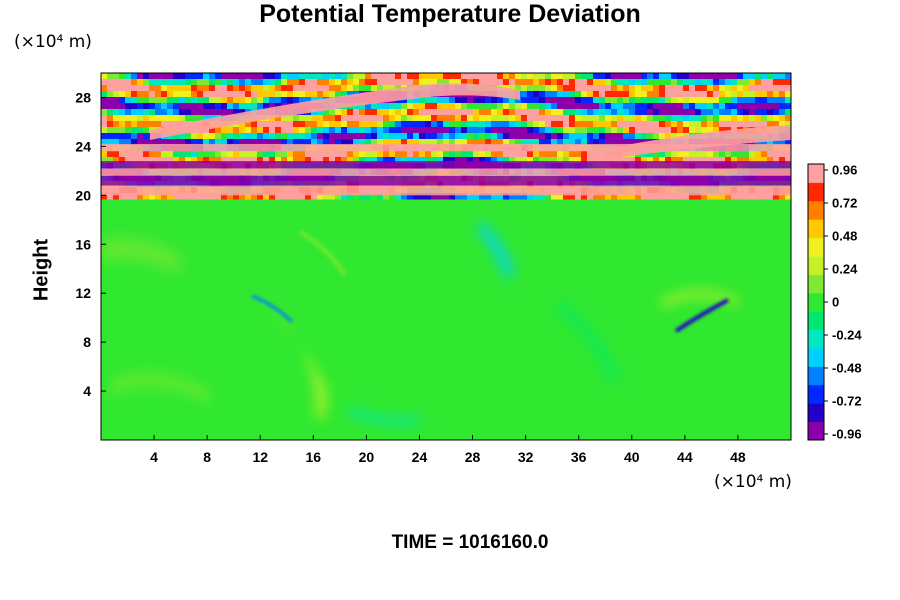  I want to click on x-tick-label: 48, so click(738, 457).